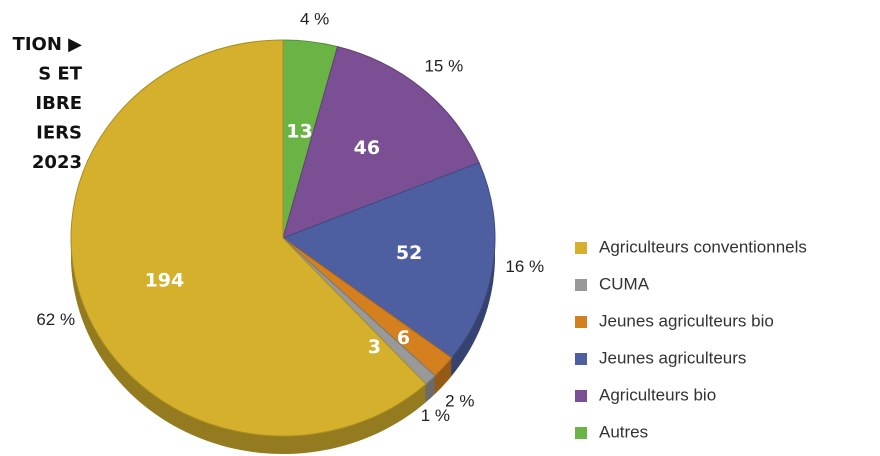 This screenshot has width=880, height=456. What do you see at coordinates (409, 253) in the screenshot?
I see `value-label: 52` at bounding box center [409, 253].